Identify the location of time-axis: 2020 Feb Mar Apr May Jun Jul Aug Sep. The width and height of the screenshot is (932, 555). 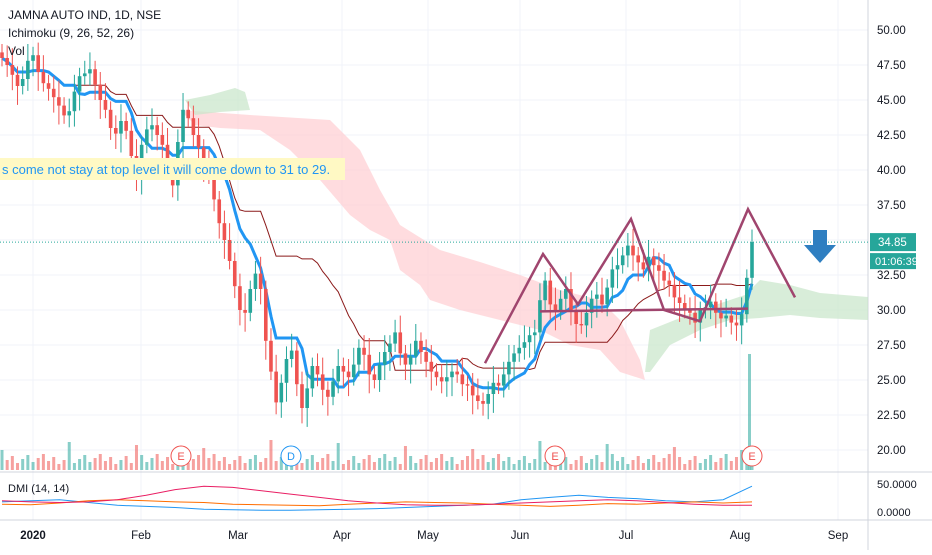
(434, 536).